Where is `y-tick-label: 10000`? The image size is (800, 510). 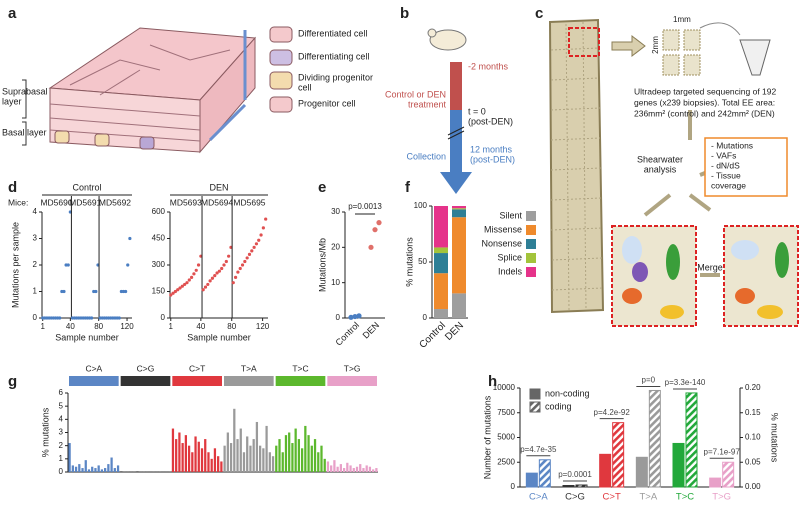
y-tick-label: 10000 is located at coordinates (504, 387).